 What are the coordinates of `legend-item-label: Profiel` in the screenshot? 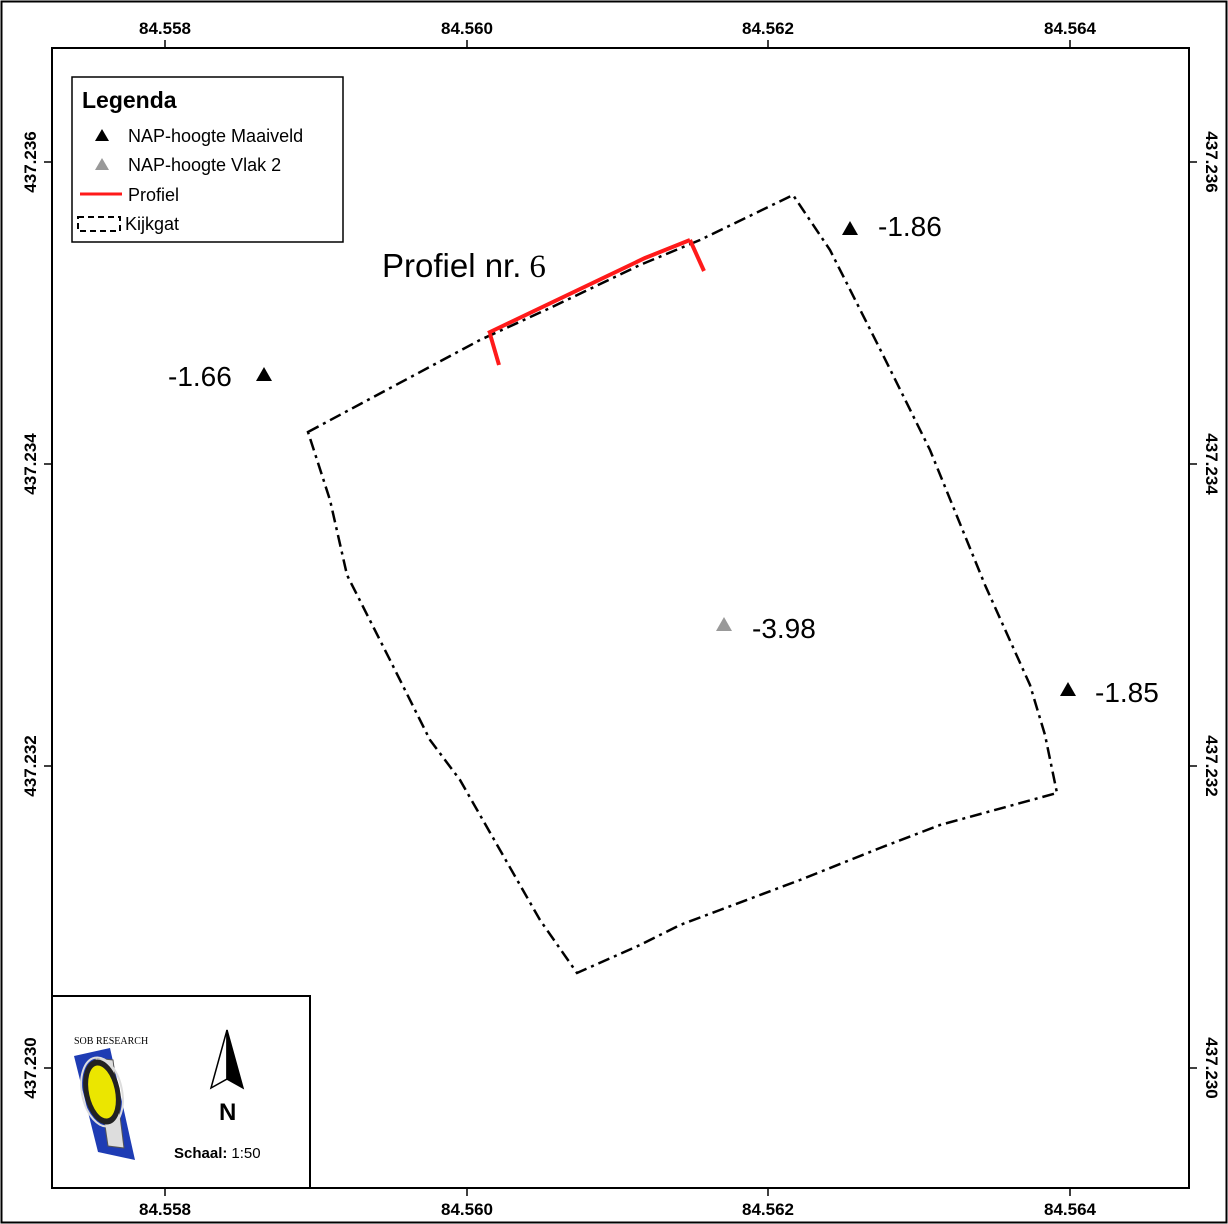 It's located at (153, 195).